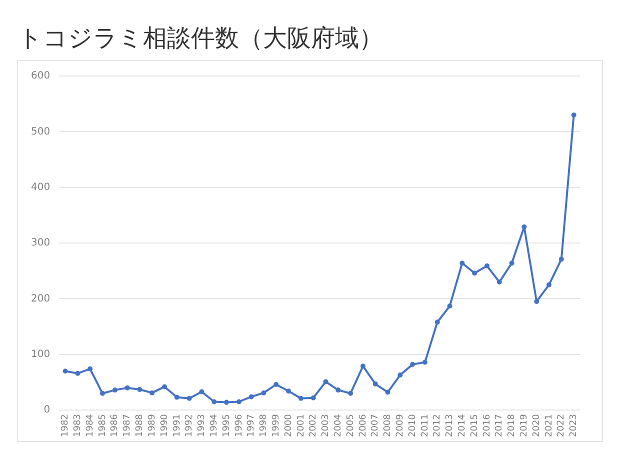 Image resolution: width=640 pixels, height=462 pixels. What do you see at coordinates (450, 425) in the screenshot?
I see `x-tick-label: 2013` at bounding box center [450, 425].